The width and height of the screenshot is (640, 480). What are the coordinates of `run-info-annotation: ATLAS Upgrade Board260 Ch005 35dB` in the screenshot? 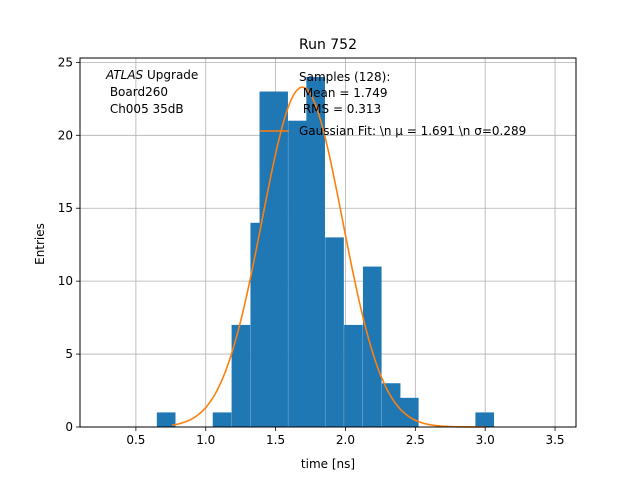 It's located at (151, 92).